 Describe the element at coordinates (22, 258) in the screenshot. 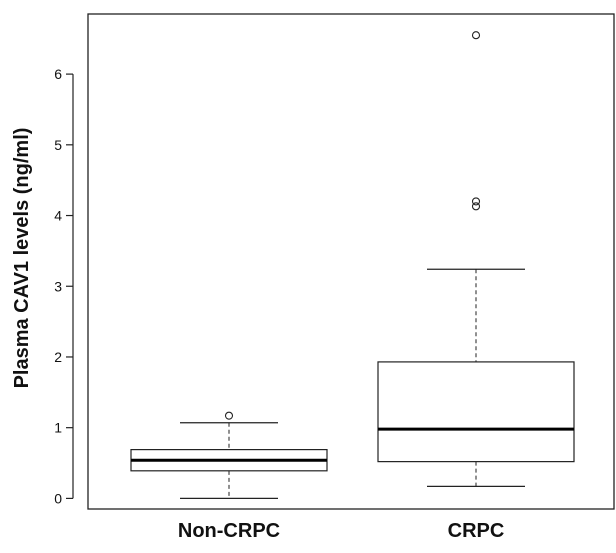

I see `y-axis-title: Plasma CAV1 levels (ng/ml)` at that location.